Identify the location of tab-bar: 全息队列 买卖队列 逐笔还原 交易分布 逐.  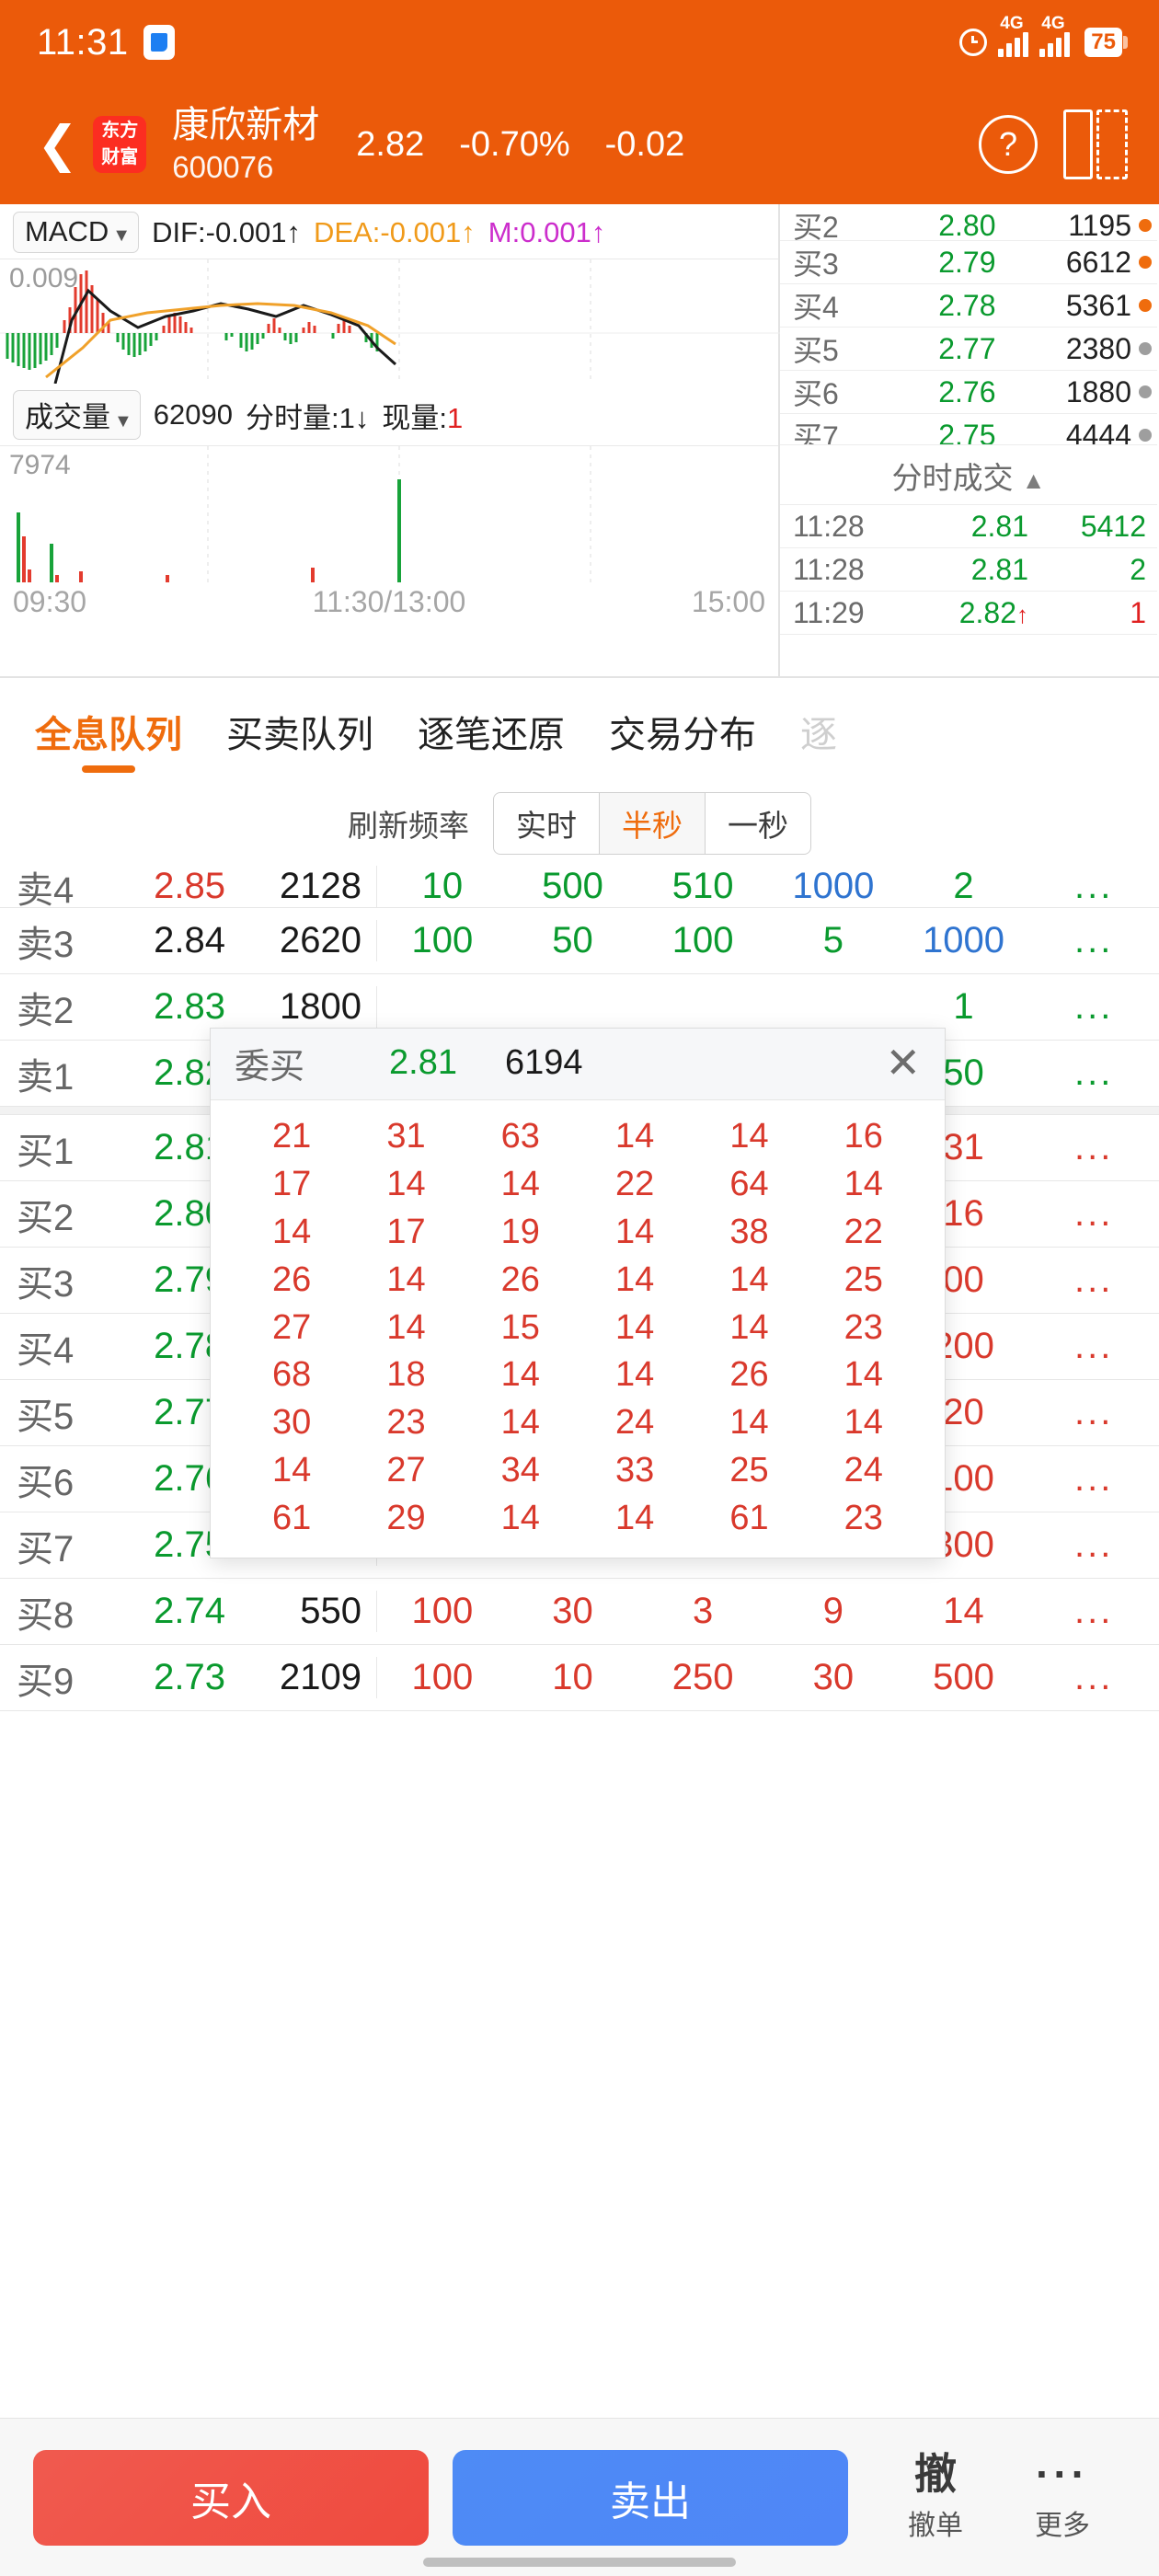
(579, 728).